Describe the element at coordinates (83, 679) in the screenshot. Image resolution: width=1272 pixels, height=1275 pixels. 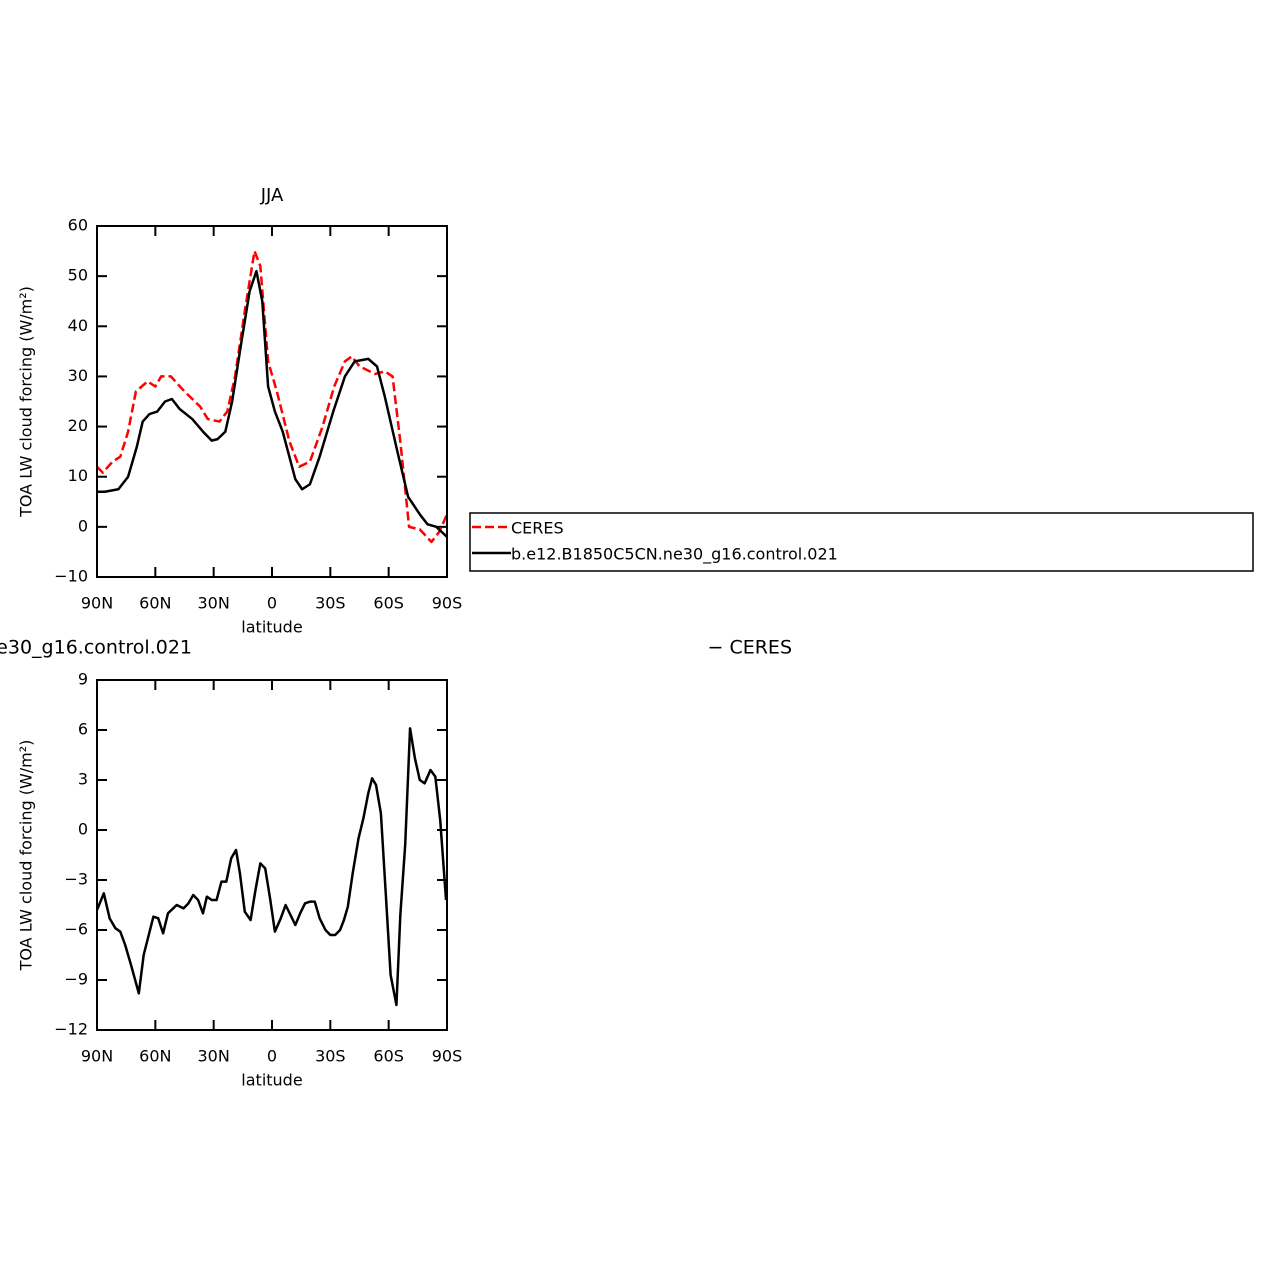
I see `y-tick-label: 9` at that location.